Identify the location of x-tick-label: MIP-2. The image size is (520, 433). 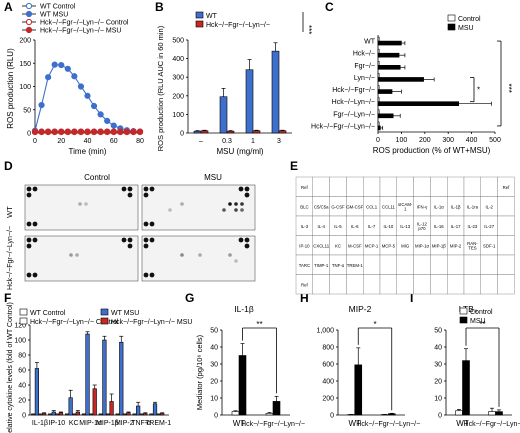
(124, 423).